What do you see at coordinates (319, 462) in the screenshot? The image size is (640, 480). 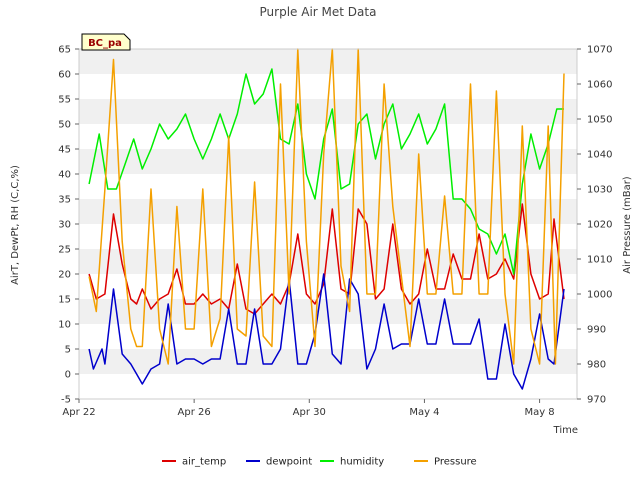 I see `legend: air_temp dewpoint humidity Pressure` at bounding box center [319, 462].